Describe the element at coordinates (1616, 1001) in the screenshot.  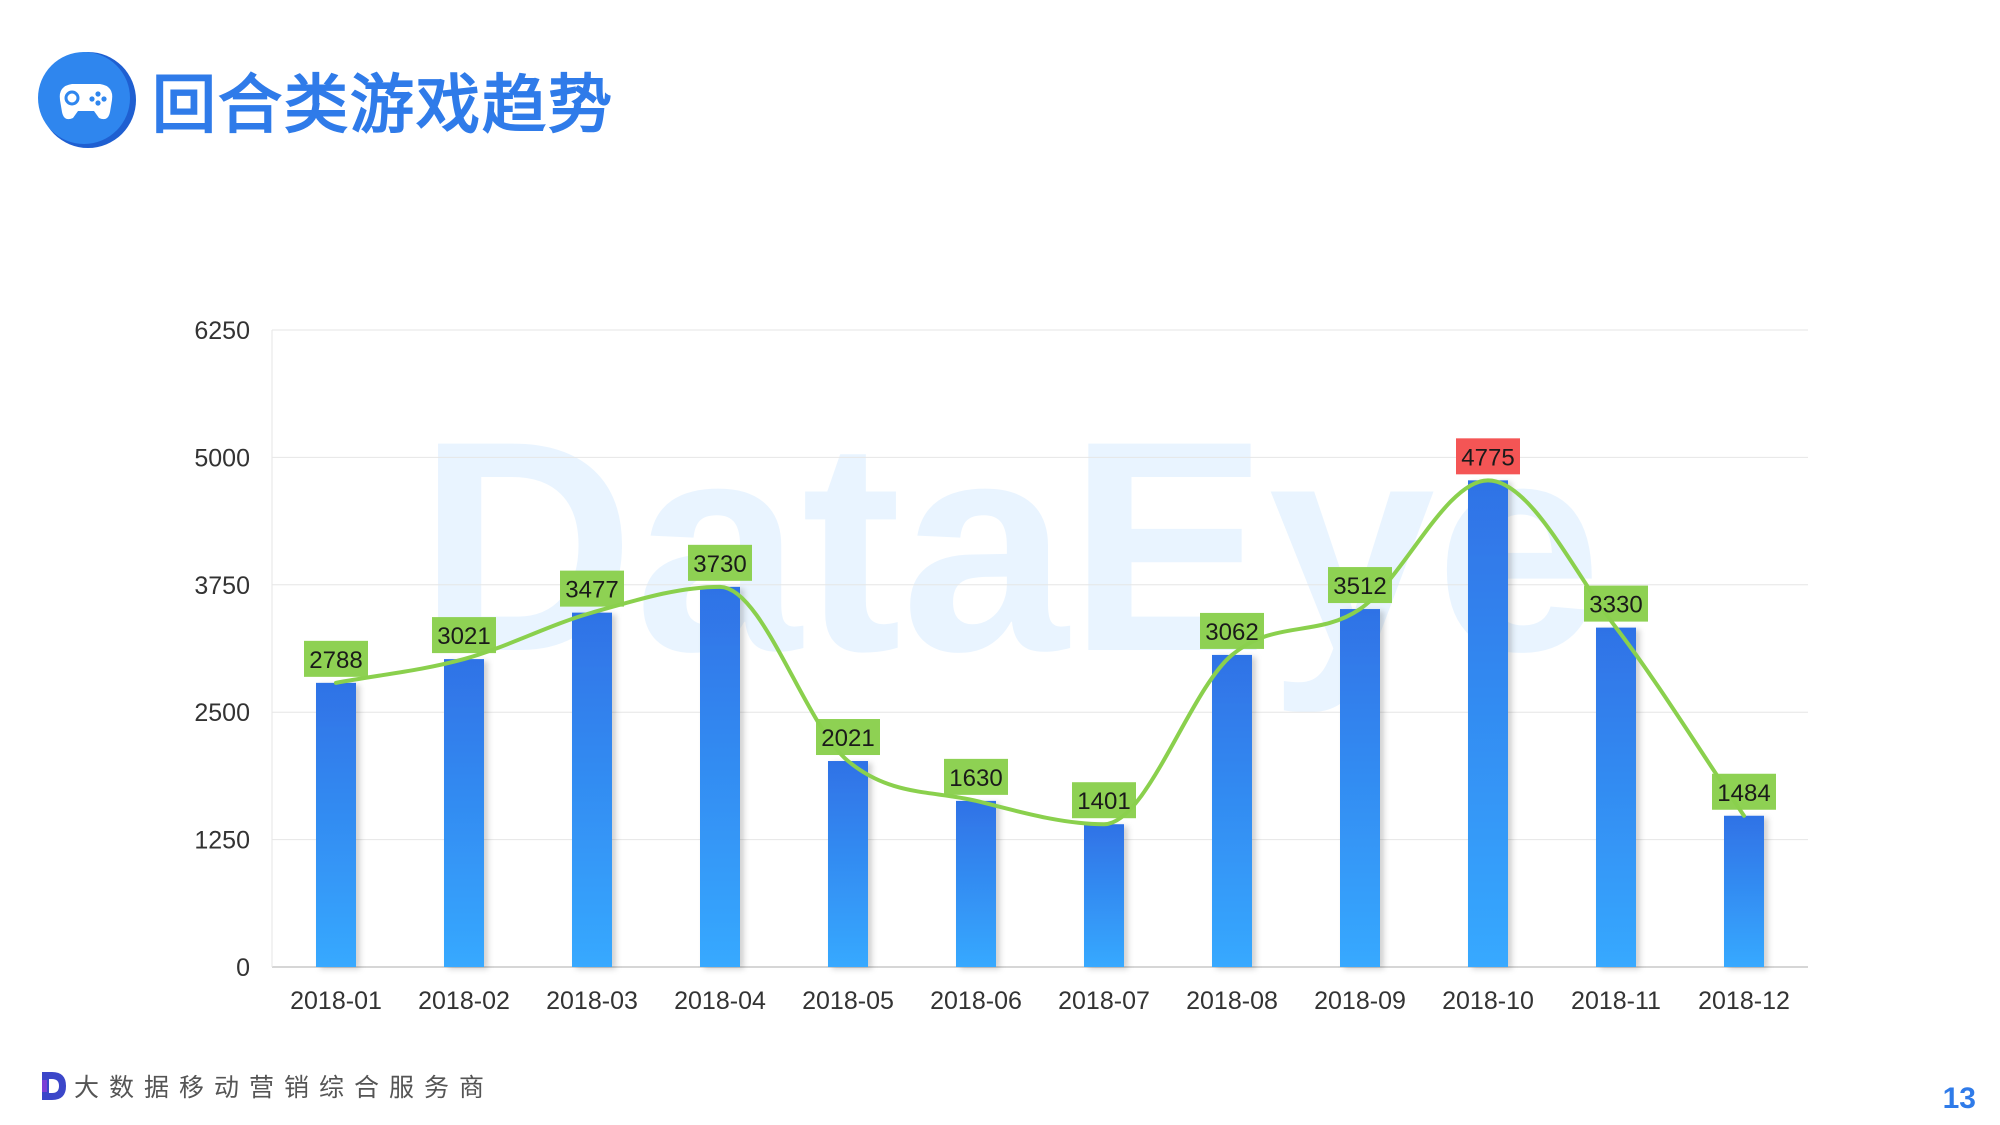
I see `x-tick-label: 2018-11` at that location.